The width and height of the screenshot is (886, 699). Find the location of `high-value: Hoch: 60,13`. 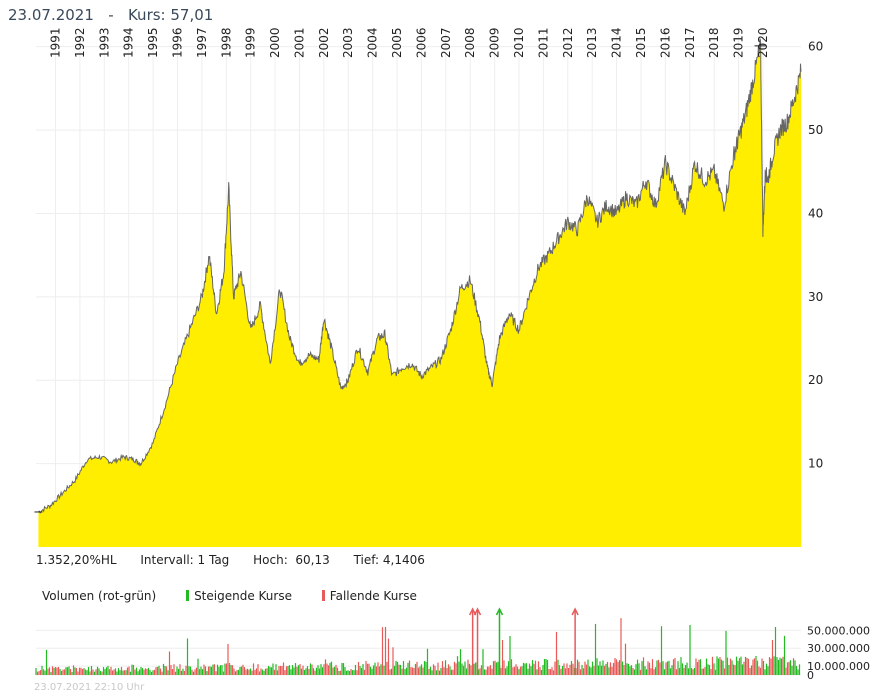

high-value: Hoch: 60,13 is located at coordinates (291, 560).